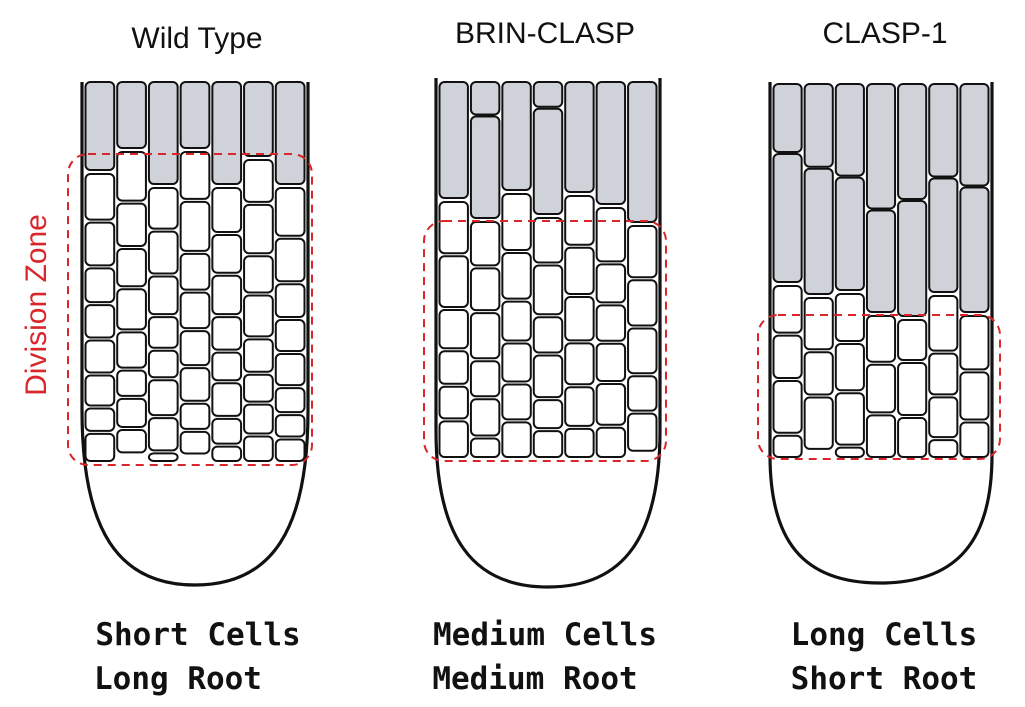 The image size is (1025, 707). What do you see at coordinates (545, 635) in the screenshot?
I see `caption-cells: Medium Cells` at bounding box center [545, 635].